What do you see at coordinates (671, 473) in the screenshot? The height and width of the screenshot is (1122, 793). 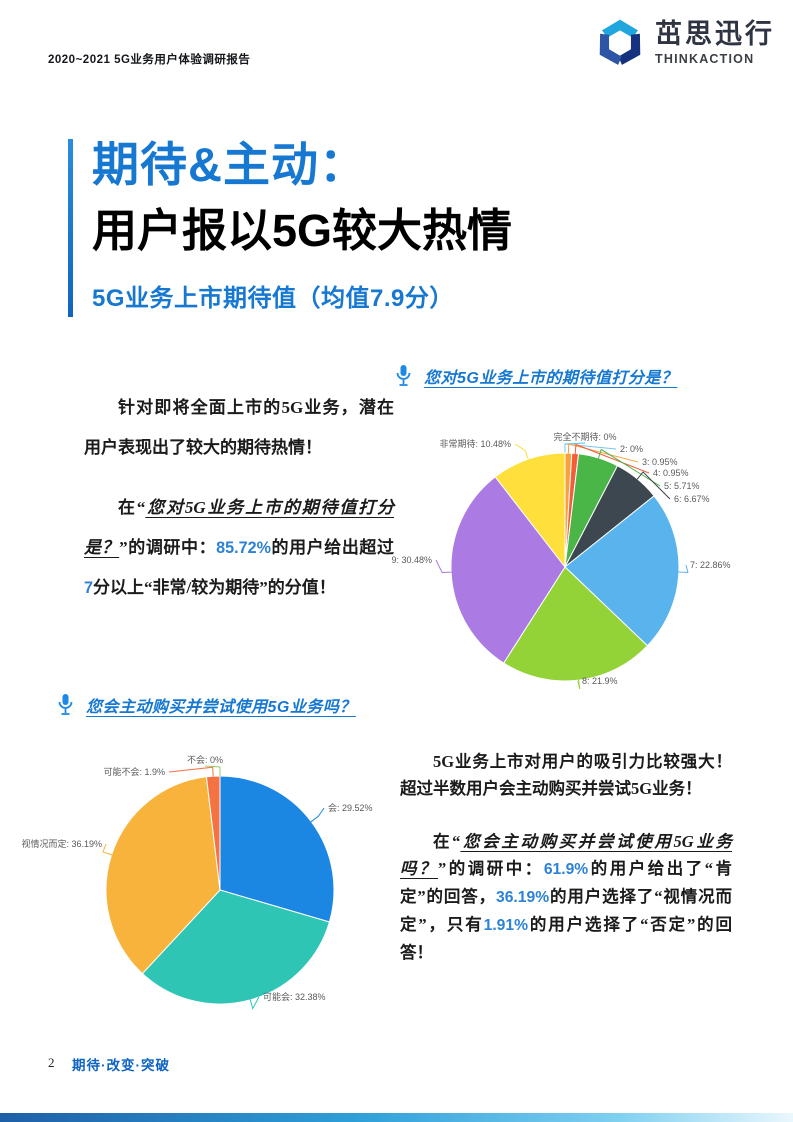 I see `pie-label-4: 4: 0.95%` at bounding box center [671, 473].